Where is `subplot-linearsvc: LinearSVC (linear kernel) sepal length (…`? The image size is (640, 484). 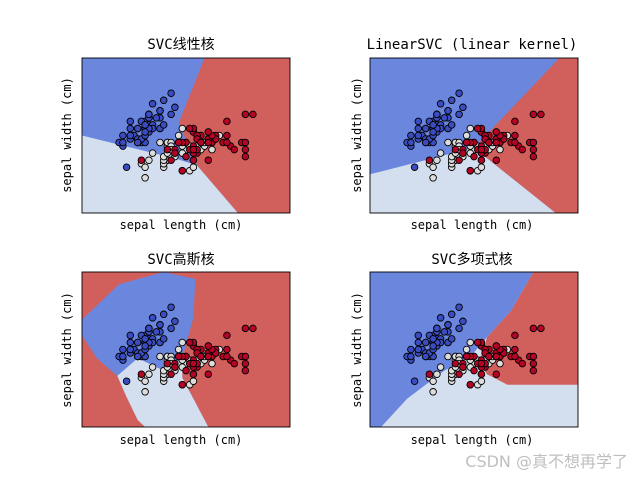
subplot-linearsvc: LinearSVC (linear kernel) sepal length (… is located at coordinates (464, 134).